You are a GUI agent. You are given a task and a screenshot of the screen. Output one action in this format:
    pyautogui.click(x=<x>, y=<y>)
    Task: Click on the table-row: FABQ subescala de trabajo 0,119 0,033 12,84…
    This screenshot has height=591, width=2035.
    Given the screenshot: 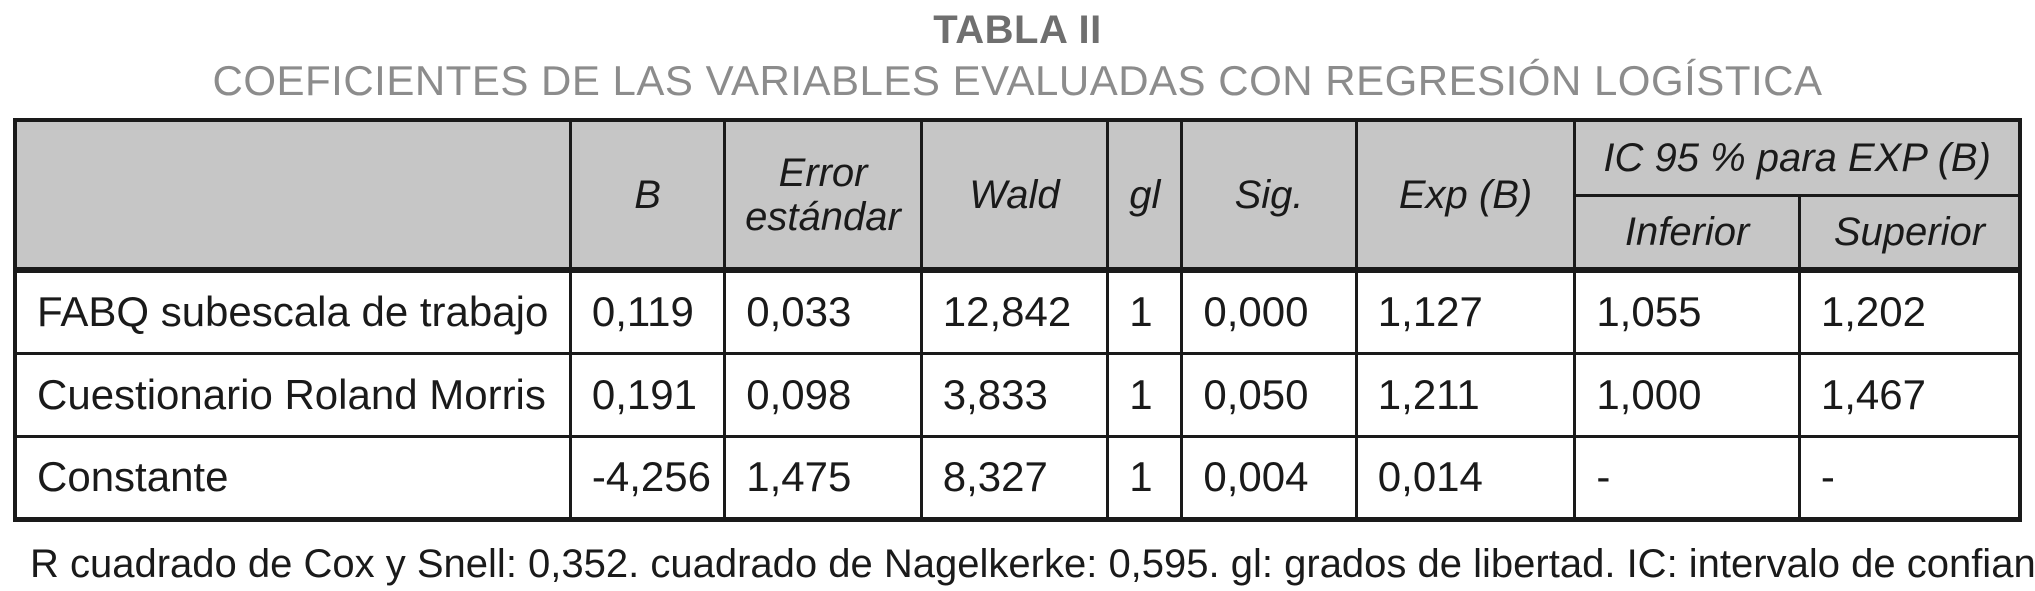 What is the action you would take?
    pyautogui.click(x=1017, y=311)
    